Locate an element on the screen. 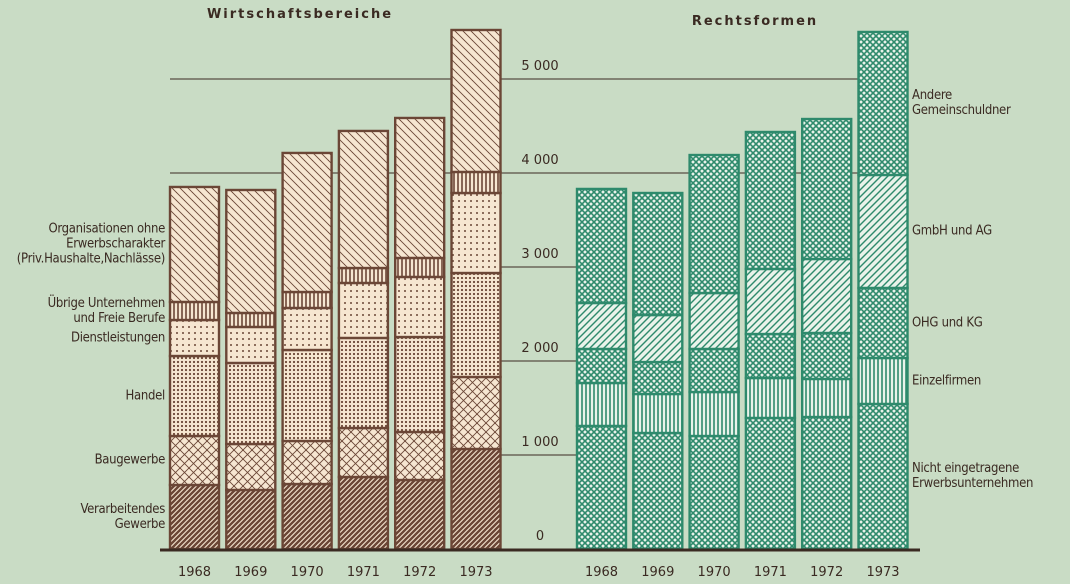  y-tick-label: 1 000 is located at coordinates (539, 442).